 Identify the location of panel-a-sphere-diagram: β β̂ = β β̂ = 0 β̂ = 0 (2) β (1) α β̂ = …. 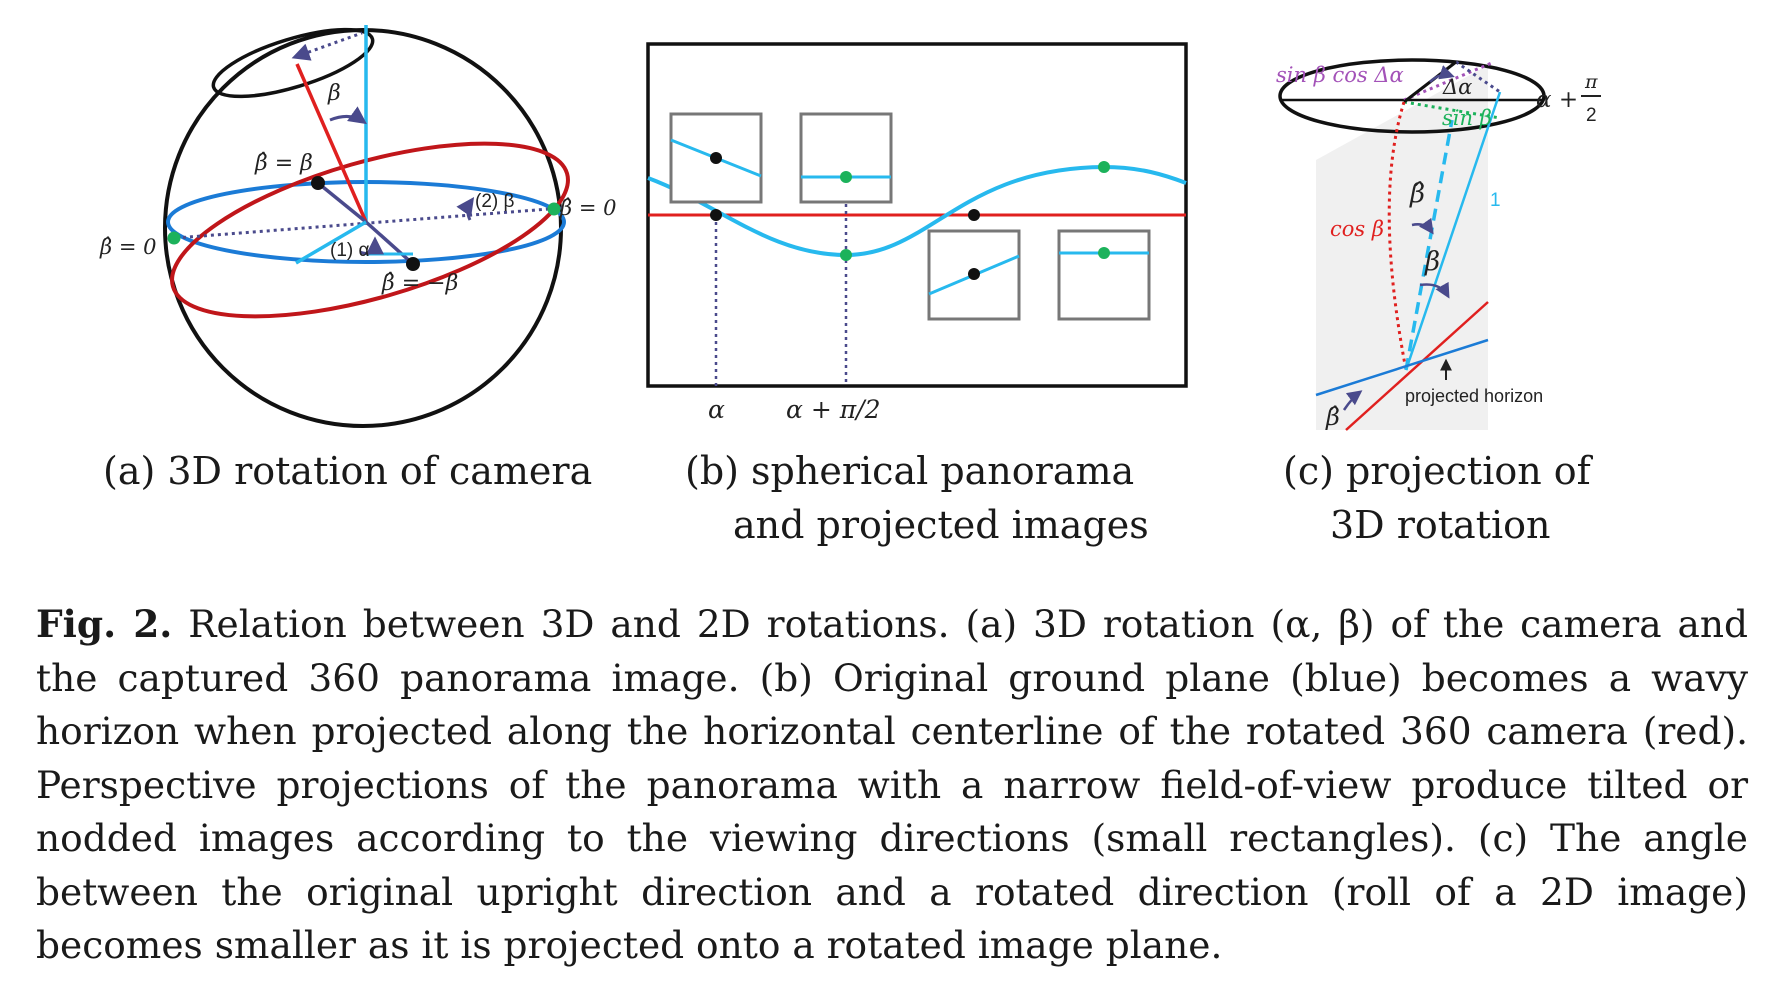
(357, 259).